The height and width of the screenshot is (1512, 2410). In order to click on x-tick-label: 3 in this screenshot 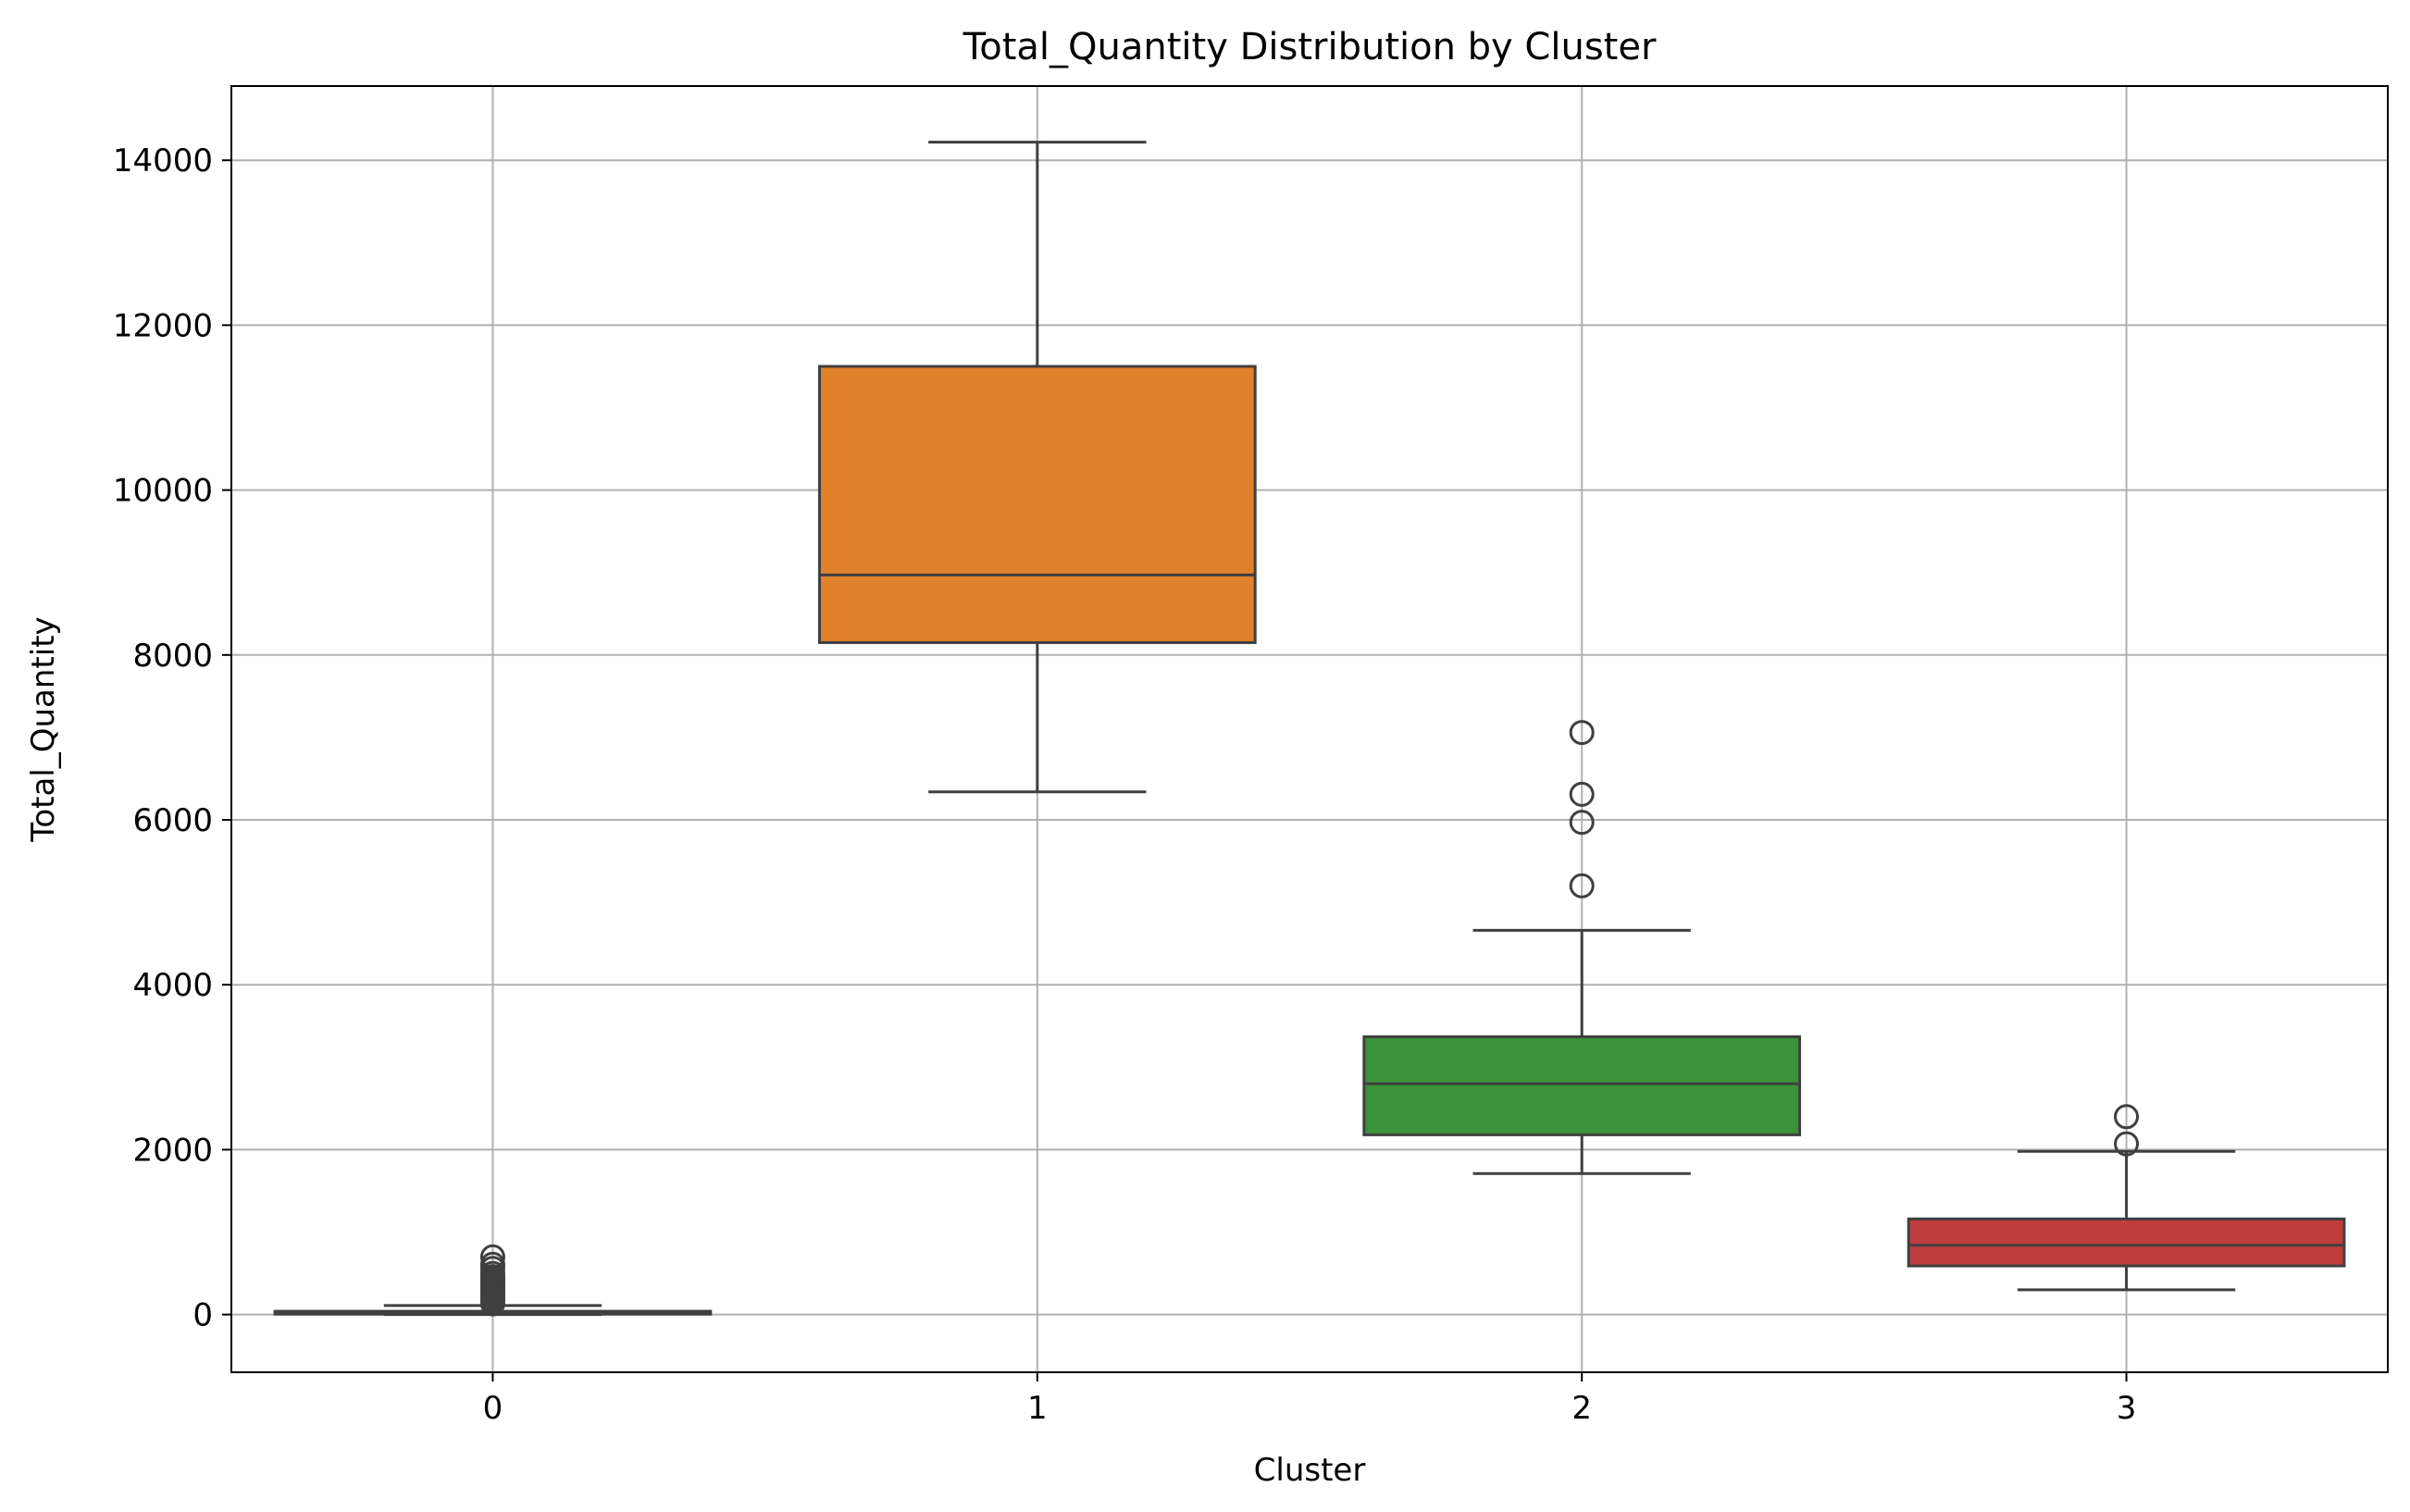, I will do `click(2127, 1408)`.